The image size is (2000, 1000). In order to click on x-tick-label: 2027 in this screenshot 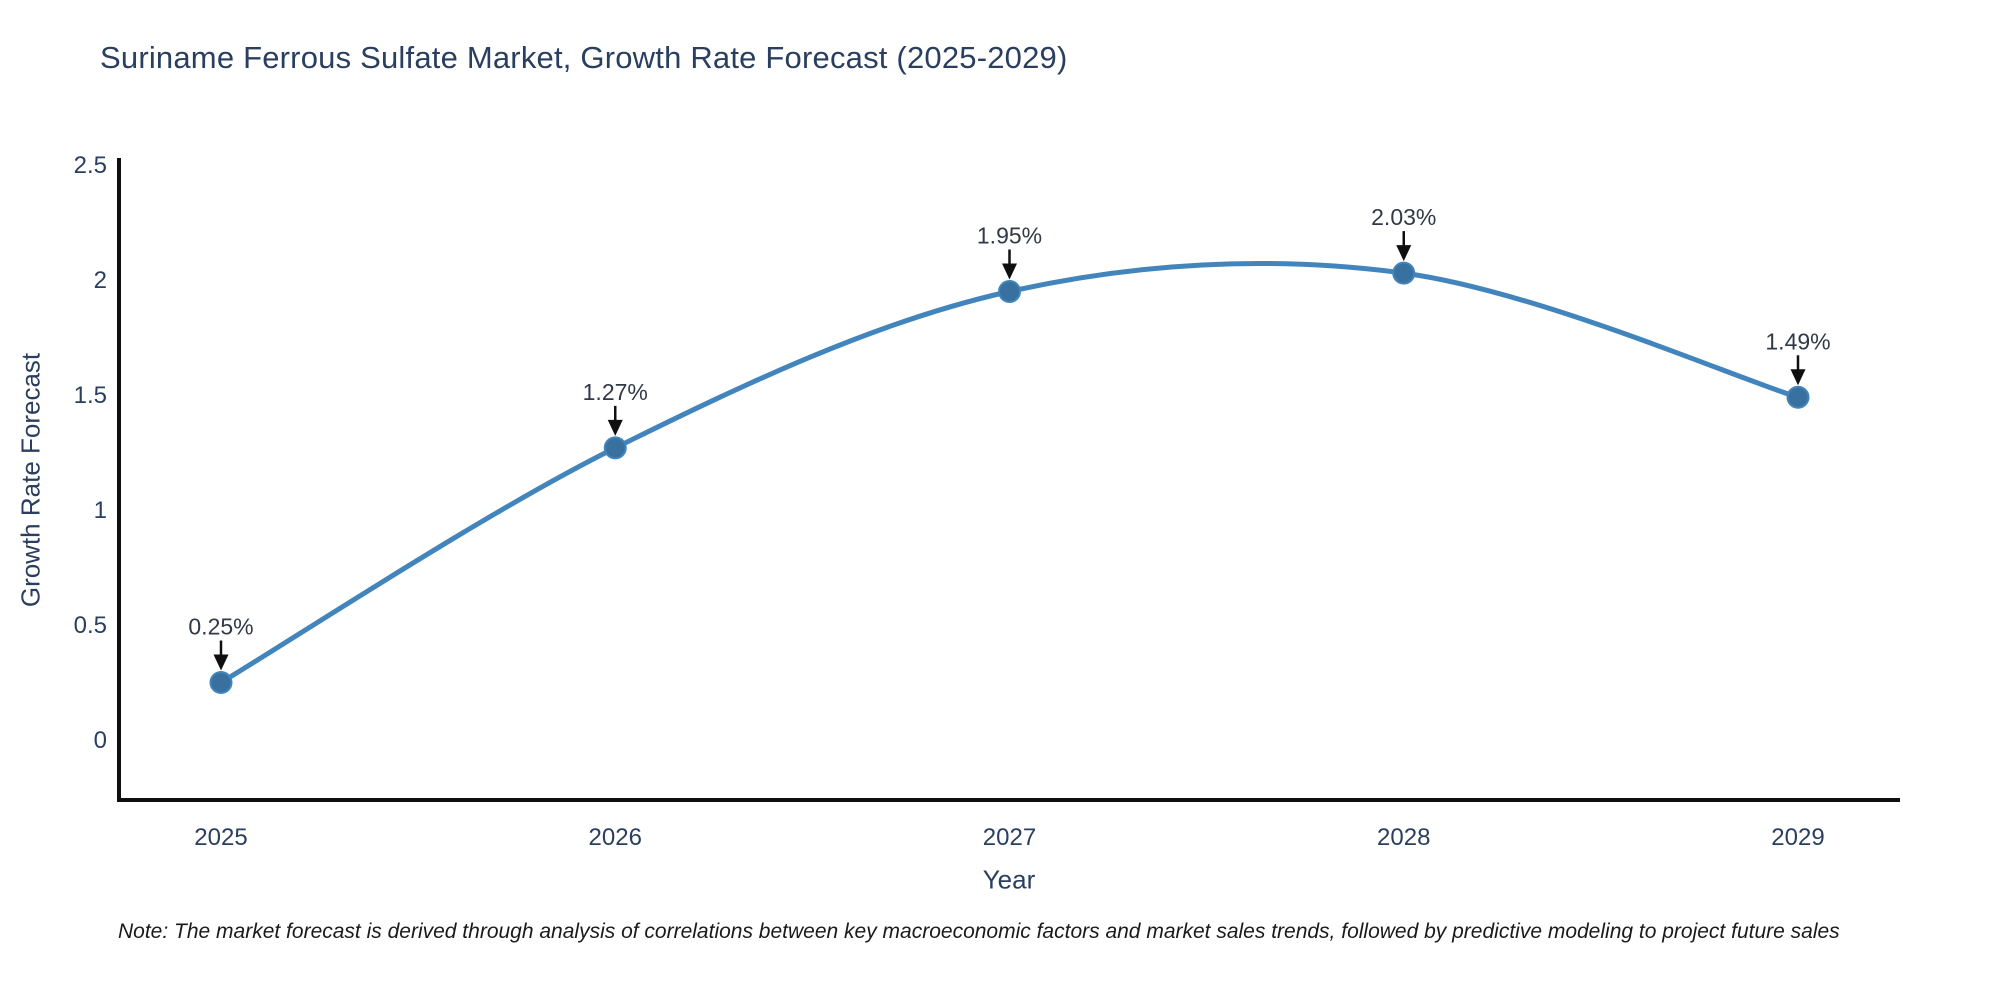, I will do `click(1009, 837)`.